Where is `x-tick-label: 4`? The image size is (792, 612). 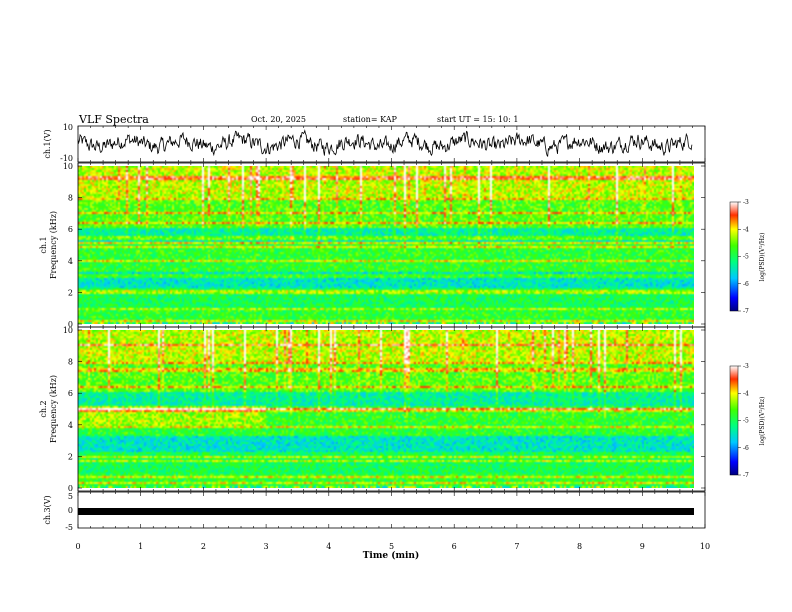 x-tick-label: 4 is located at coordinates (328, 546).